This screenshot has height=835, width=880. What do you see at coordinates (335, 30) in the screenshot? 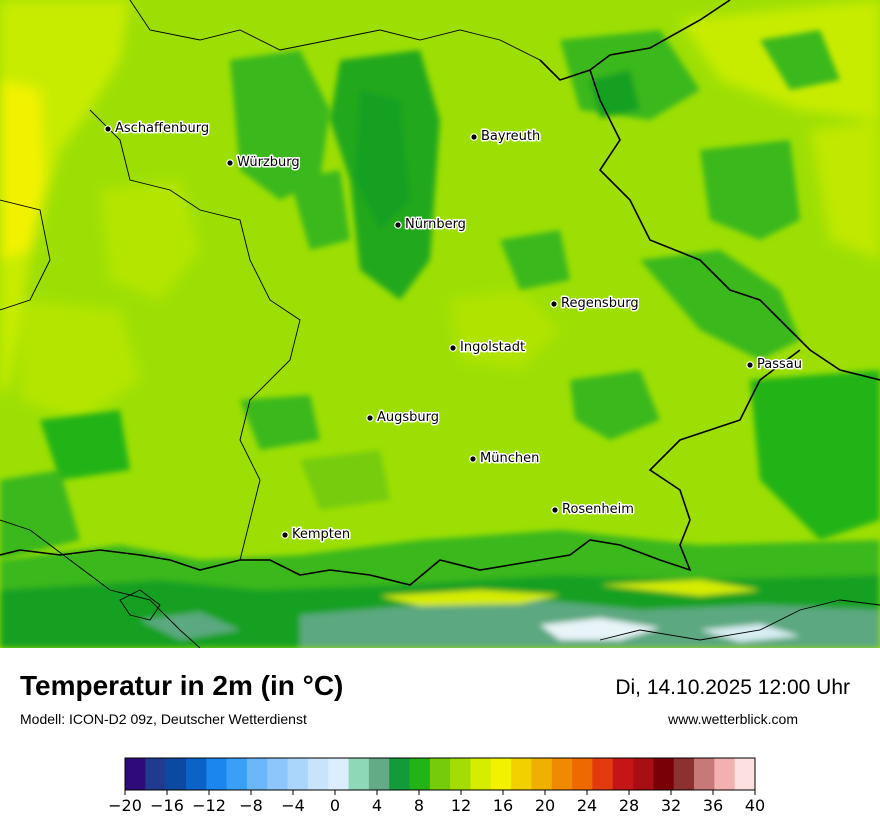
I see `state-border-north` at bounding box center [335, 30].